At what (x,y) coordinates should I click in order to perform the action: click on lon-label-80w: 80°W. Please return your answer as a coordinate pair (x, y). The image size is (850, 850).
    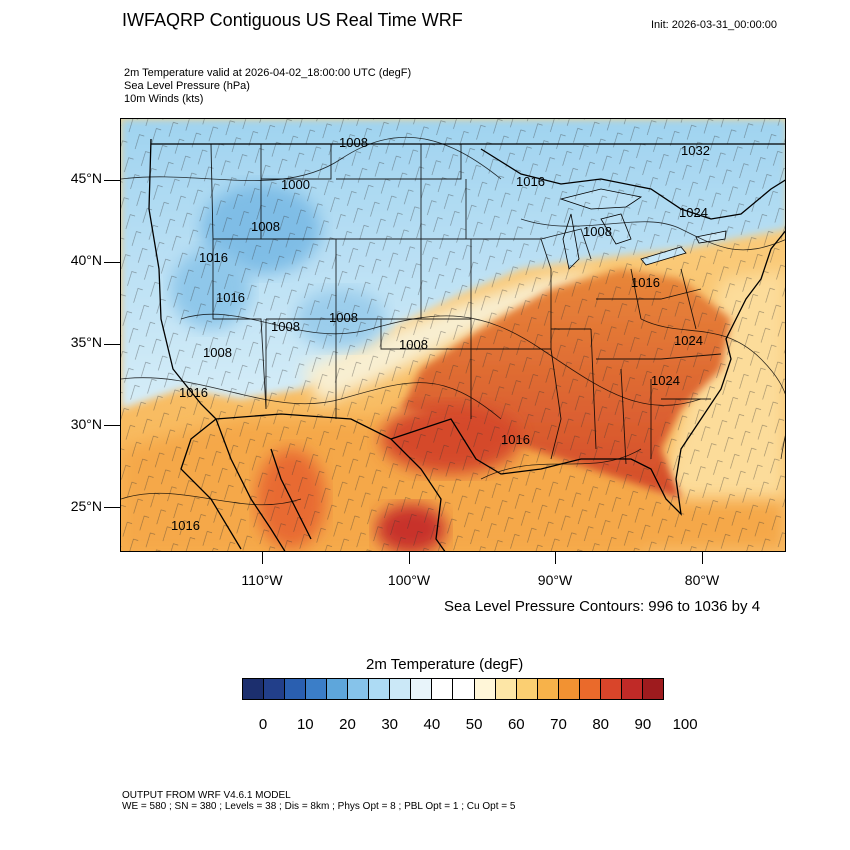
    Looking at the image, I should click on (702, 580).